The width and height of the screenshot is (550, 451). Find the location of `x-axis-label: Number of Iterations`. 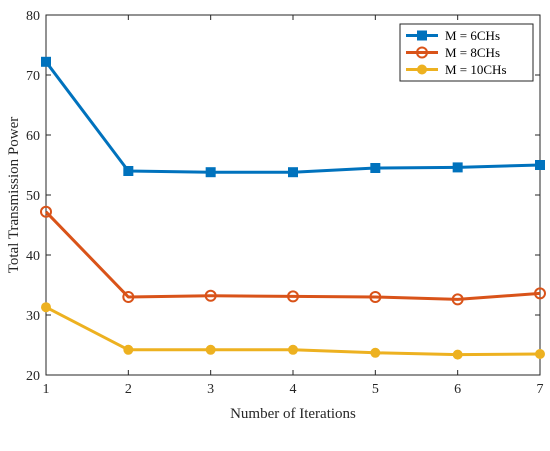

x-axis-label: Number of Iterations is located at coordinates (293, 414).